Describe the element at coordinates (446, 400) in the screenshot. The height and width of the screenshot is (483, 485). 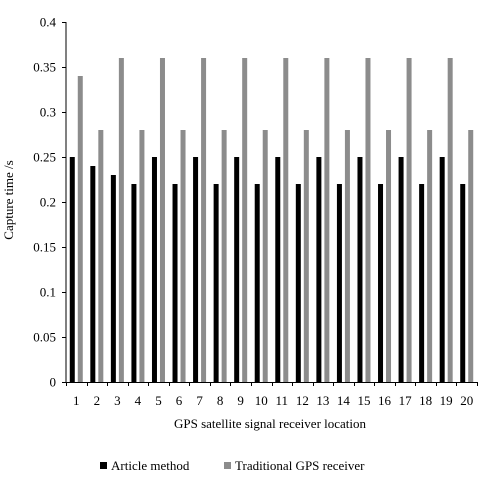
I see `x-tick-label: 19` at that location.